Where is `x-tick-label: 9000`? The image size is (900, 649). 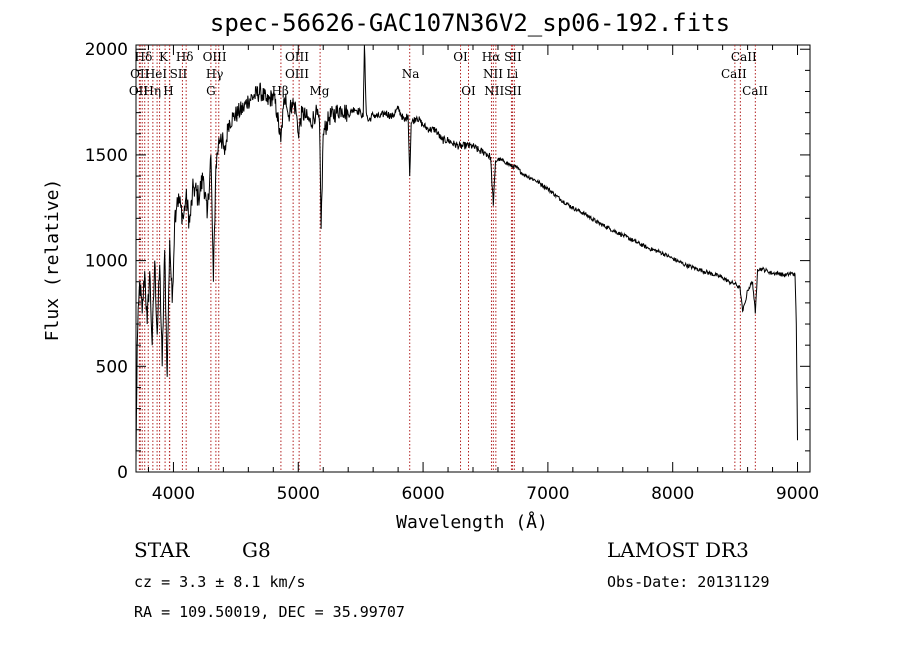
x-tick-label: 9000 is located at coordinates (797, 494).